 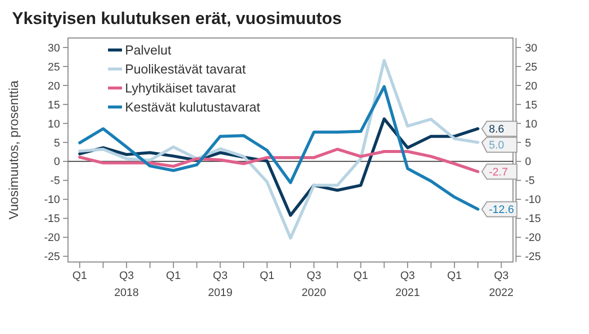 What do you see at coordinates (54, 48) in the screenshot?
I see `y-tick-label: 30` at bounding box center [54, 48].